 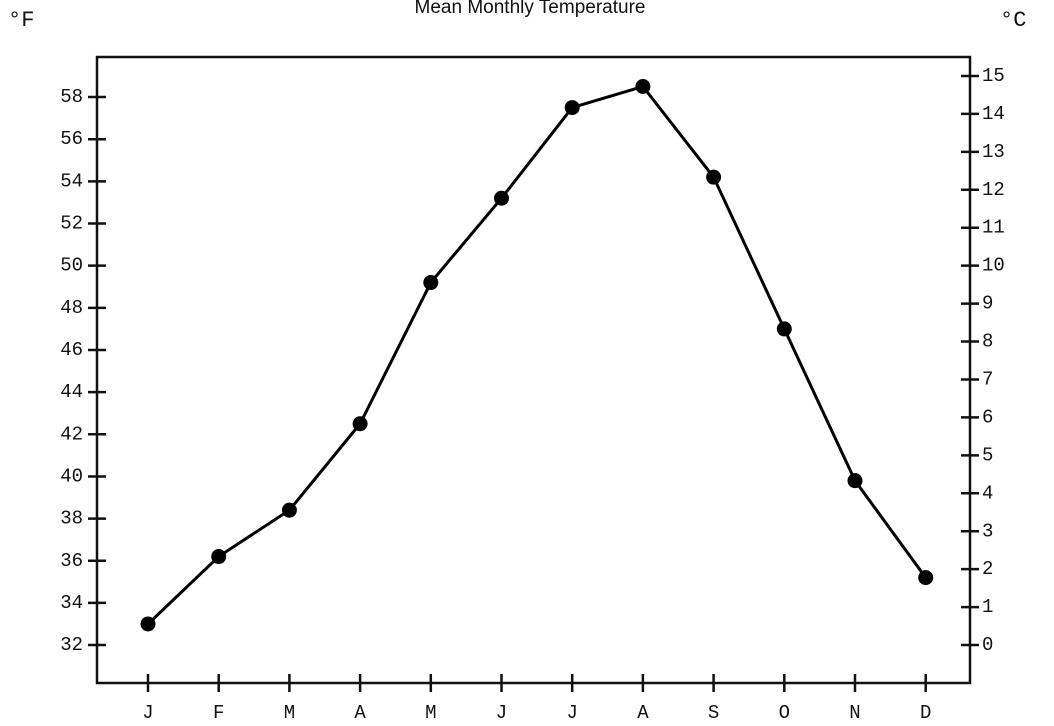 What do you see at coordinates (993, 76) in the screenshot?
I see `y2-tick-label: 15` at bounding box center [993, 76].